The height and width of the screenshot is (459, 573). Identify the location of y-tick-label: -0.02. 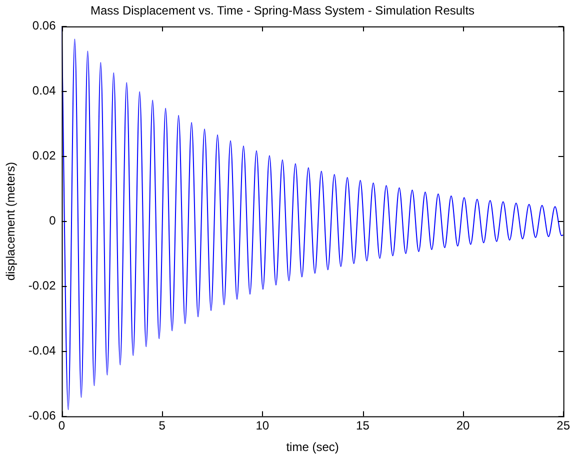
(42, 285).